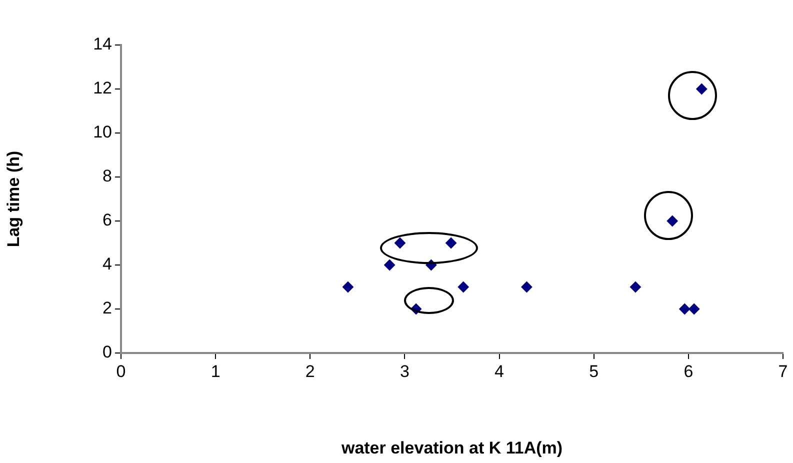 This screenshot has height=463, width=793. What do you see at coordinates (102, 88) in the screenshot?
I see `y-tick-label: 12` at bounding box center [102, 88].